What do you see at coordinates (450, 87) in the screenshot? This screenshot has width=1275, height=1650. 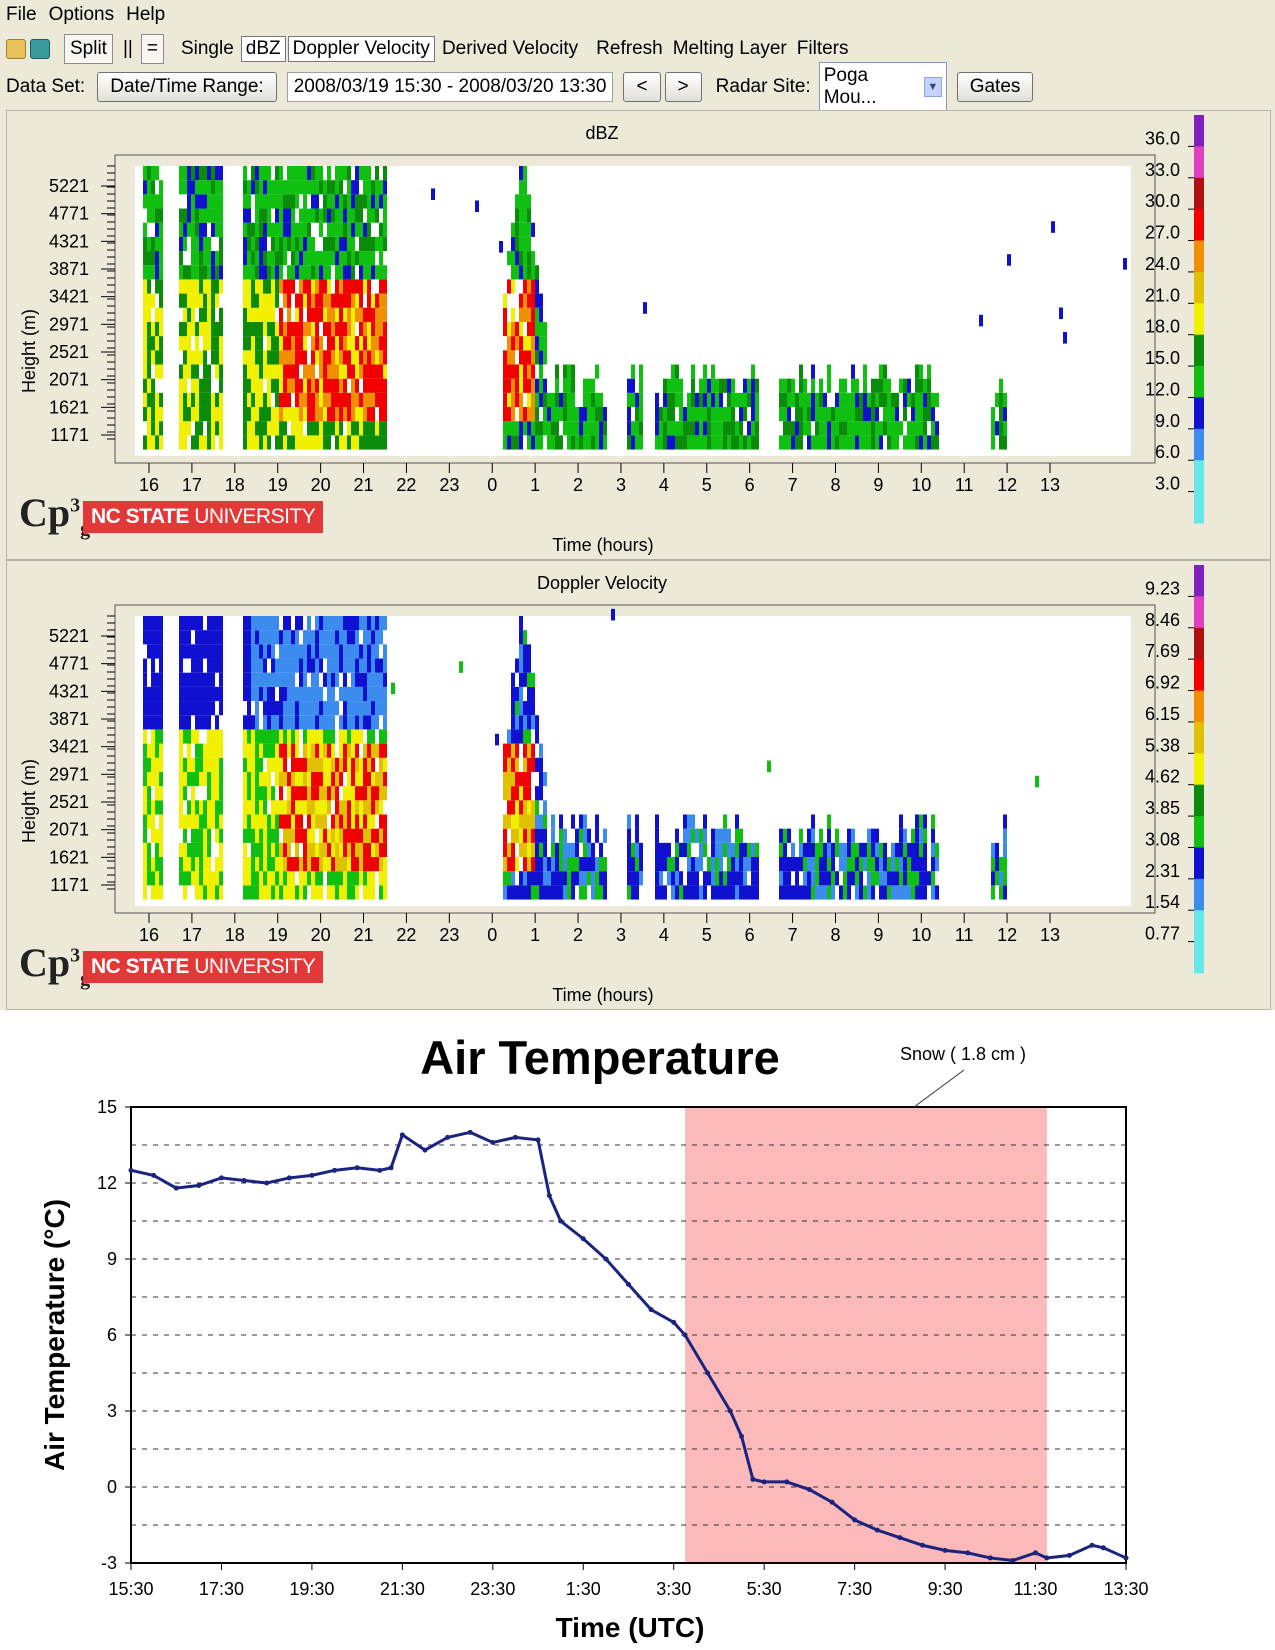 I see `date-time-range-field: 2008/03/19 15:30 - 2008/03/20 13:30` at bounding box center [450, 87].